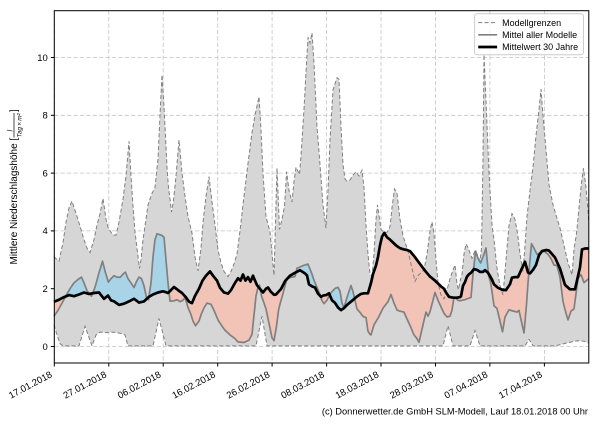 The width and height of the screenshot is (600, 425). What do you see at coordinates (42, 58) in the screenshot?
I see `svg-text: 10` at bounding box center [42, 58].